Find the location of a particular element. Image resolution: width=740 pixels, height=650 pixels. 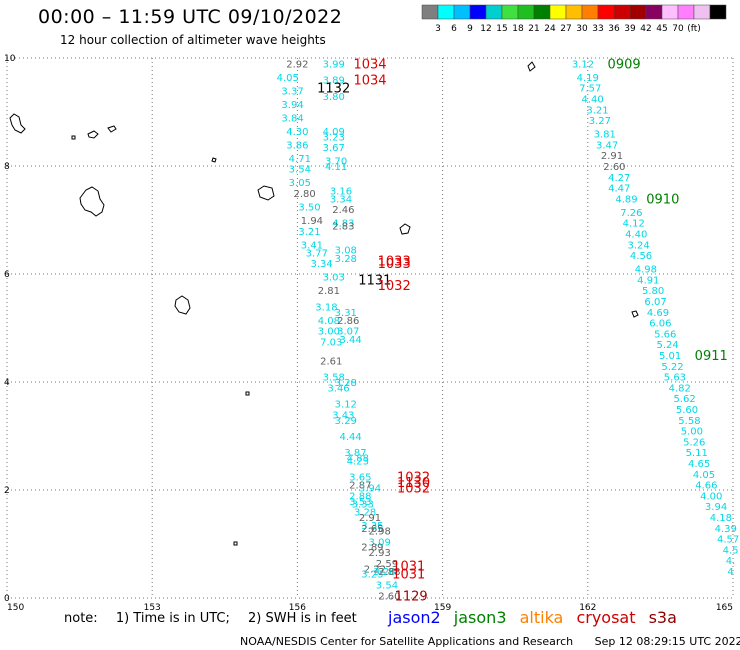

wave-height-label: 3.37 is located at coordinates (292, 91).